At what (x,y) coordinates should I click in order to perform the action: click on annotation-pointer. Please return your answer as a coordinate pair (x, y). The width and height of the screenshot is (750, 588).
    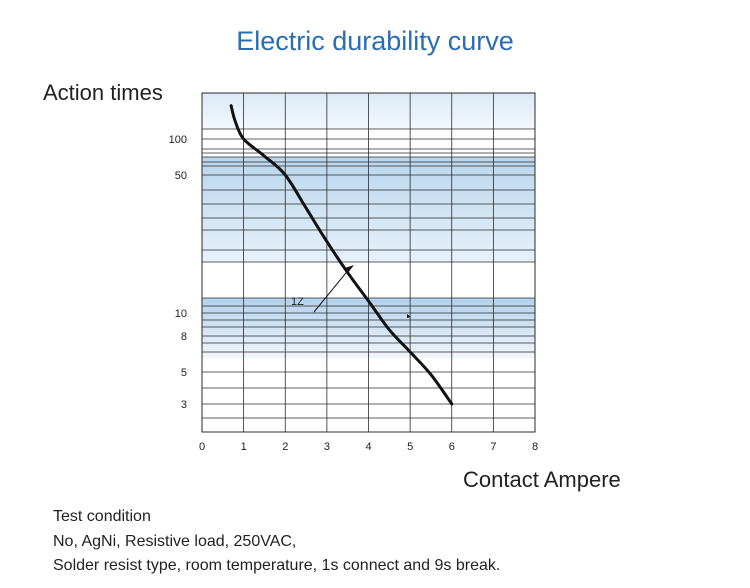
    Looking at the image, I should click on (332, 290).